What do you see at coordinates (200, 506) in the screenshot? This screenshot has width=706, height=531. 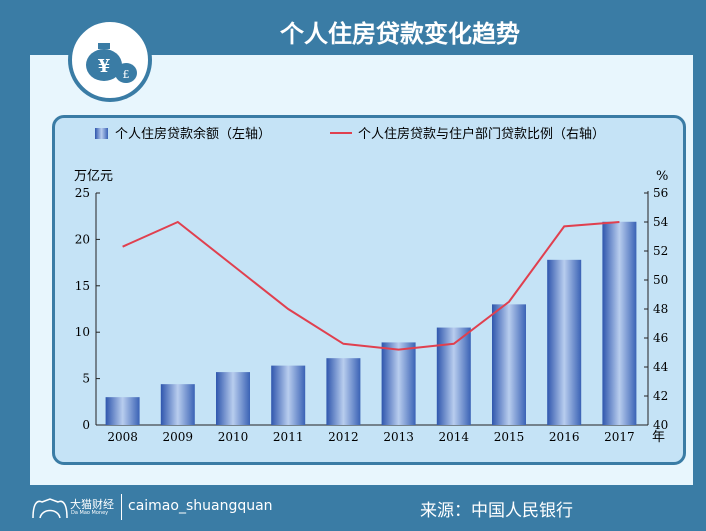 I see `handle: caimao_shuangquan` at bounding box center [200, 506].